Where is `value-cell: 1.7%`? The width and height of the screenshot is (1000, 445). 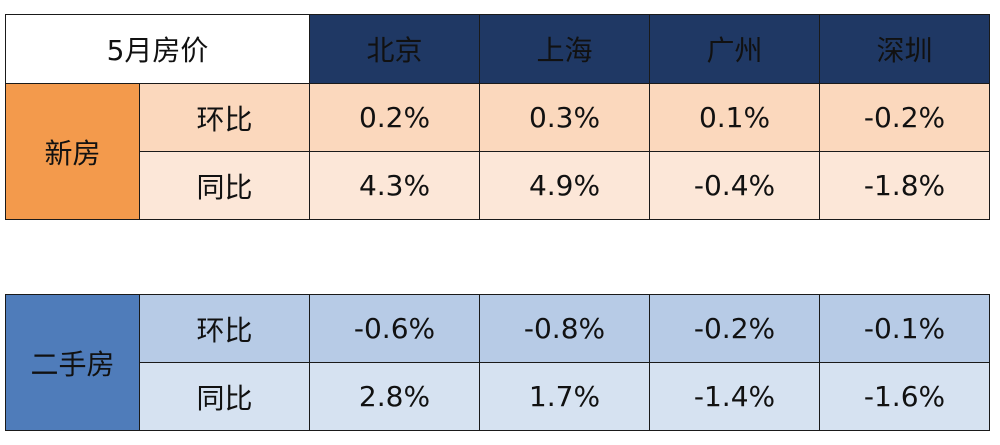
value-cell: 1.7% is located at coordinates (564, 396).